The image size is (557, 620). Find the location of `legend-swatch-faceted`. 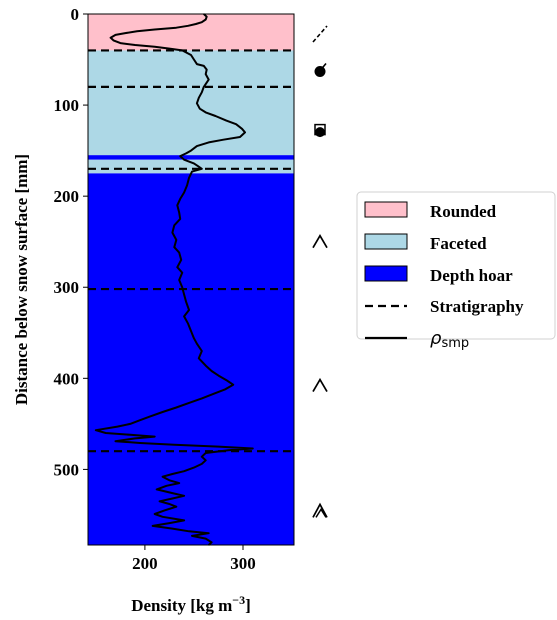

legend-swatch-faceted is located at coordinates (386, 241).